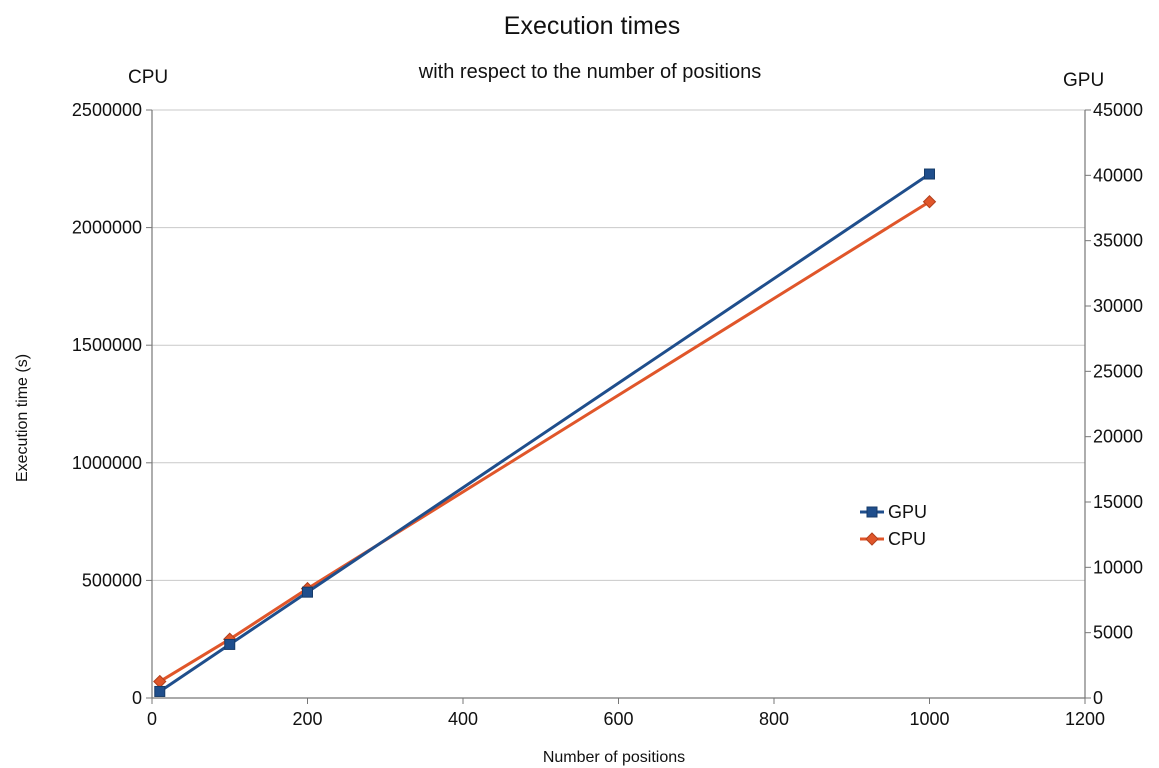 This screenshot has height=768, width=1159. Describe the element at coordinates (1118, 437) in the screenshot. I see `y-right-tick-label-20000: 20000` at that location.